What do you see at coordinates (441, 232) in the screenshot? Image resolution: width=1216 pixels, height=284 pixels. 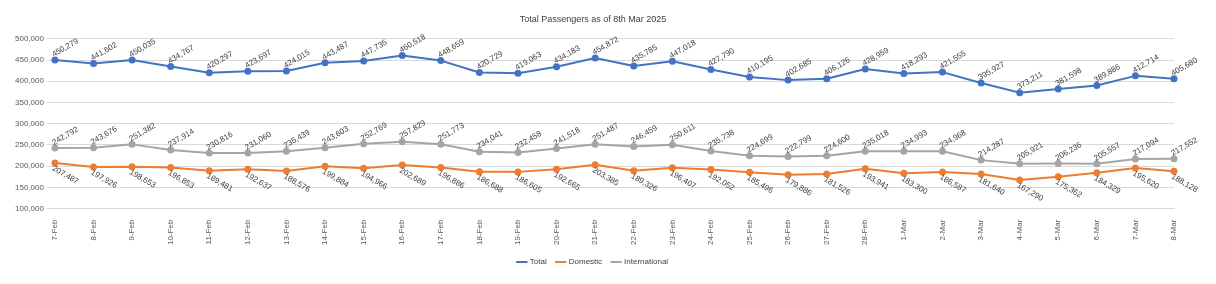 I see `x-tick-label: 17-Feb` at bounding box center [441, 232].